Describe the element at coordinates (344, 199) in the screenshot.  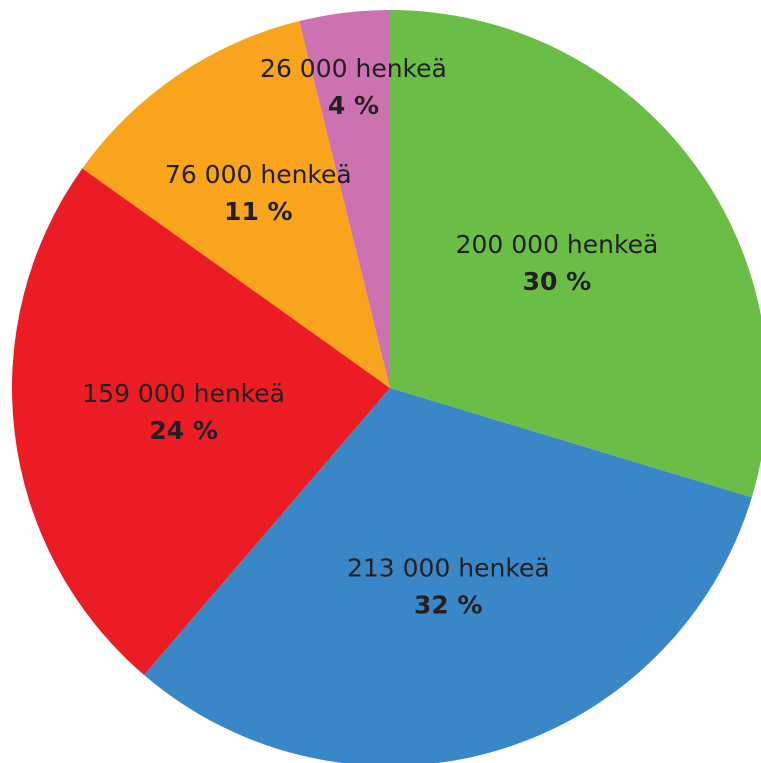
I see `pie-slice` at that location.